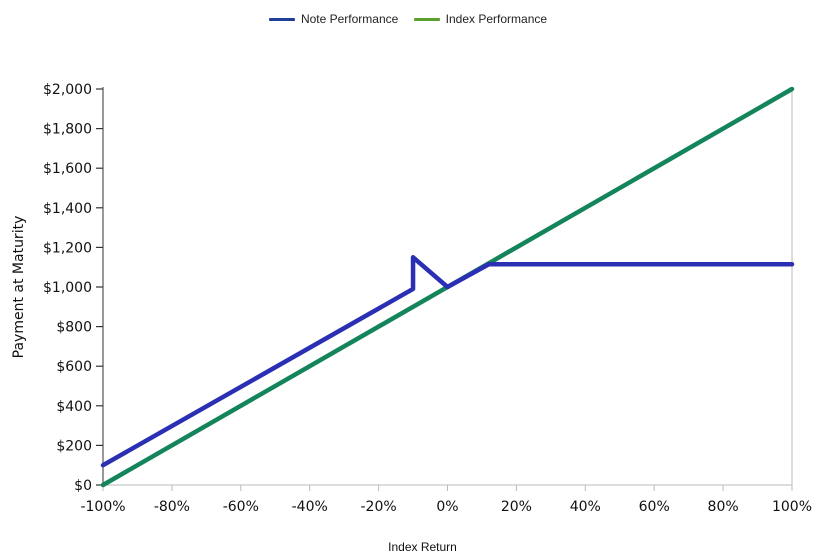 This screenshot has width=816, height=554. Describe the element at coordinates (585, 507) in the screenshot. I see `x-tick-label: 40%` at that location.